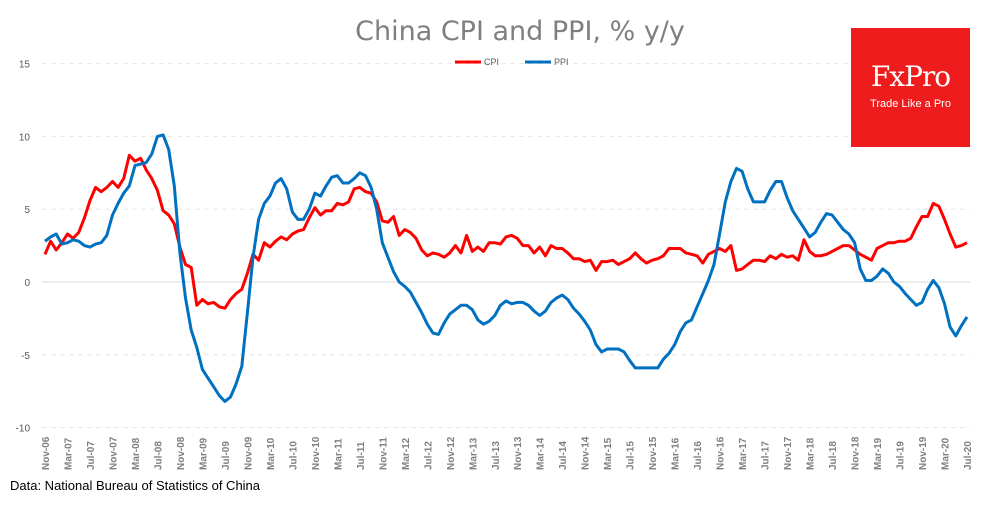 The image size is (998, 506). Describe the element at coordinates (811, 453) in the screenshot. I see `x-tick-label: Mar-18` at that location.